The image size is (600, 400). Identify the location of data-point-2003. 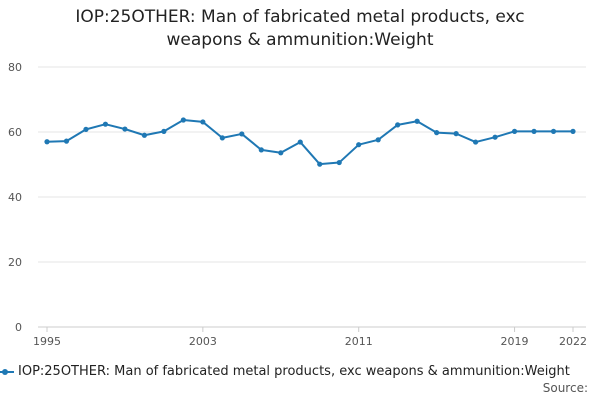
(203, 122).